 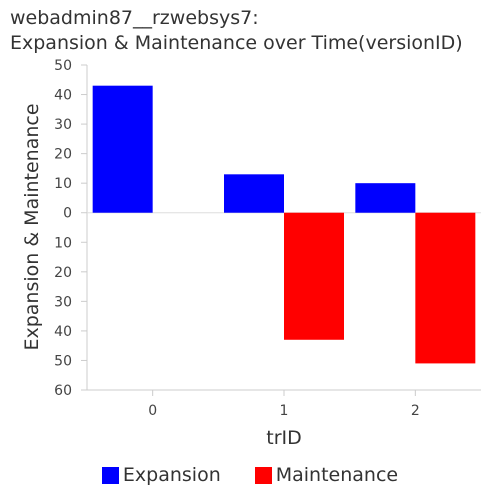 I want to click on legend-item-maintenance: Maintenance, so click(x=326, y=475).